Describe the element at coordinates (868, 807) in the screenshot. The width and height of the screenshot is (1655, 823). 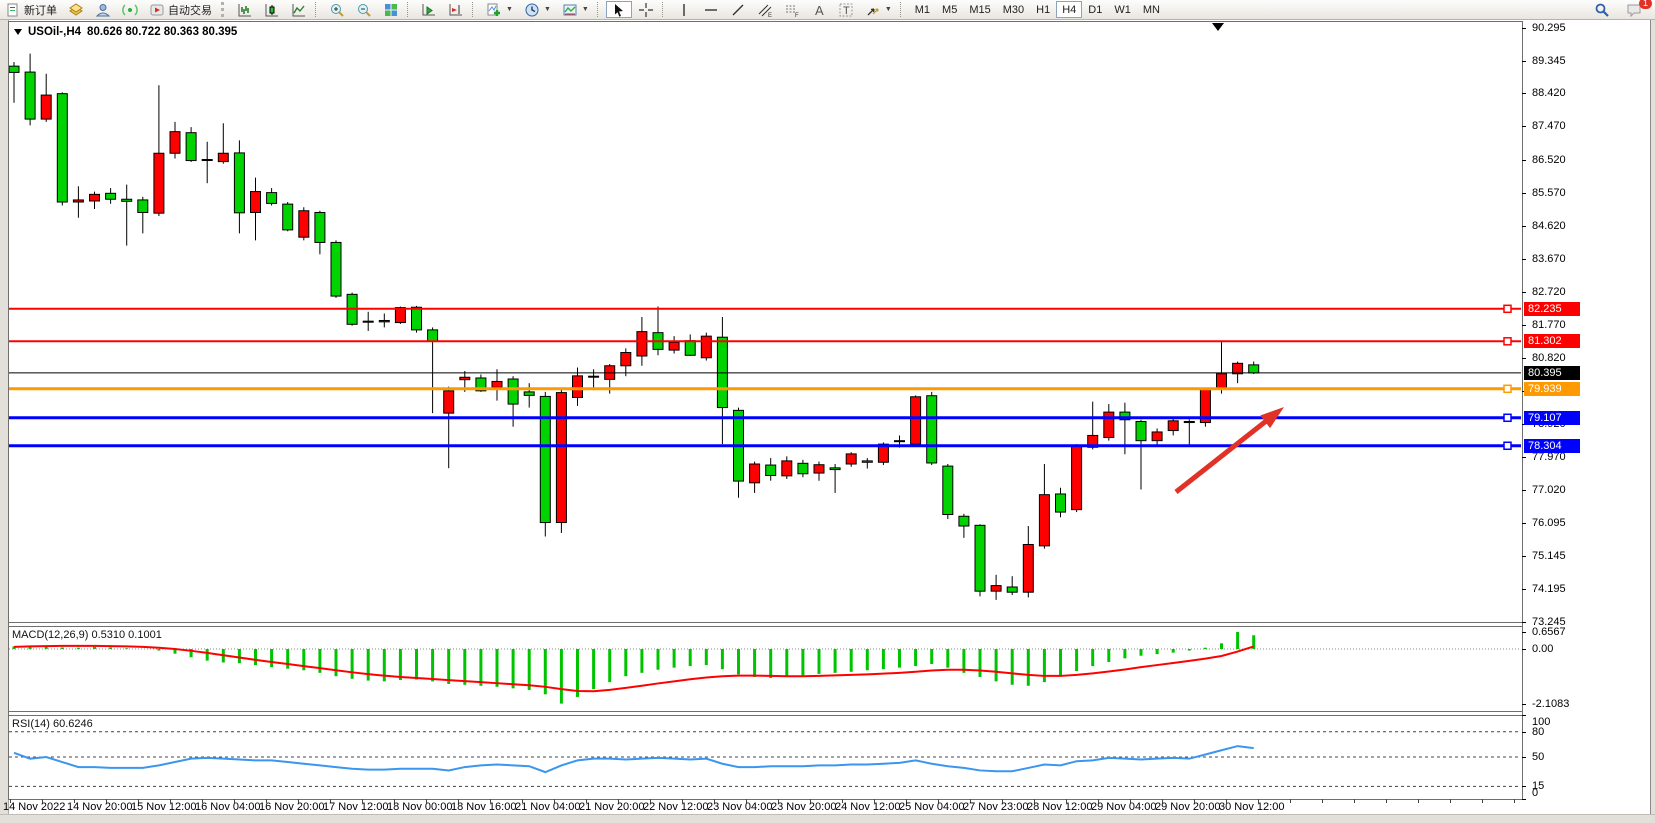
I see `time-axis-label: 24 Nov 12:00` at that location.